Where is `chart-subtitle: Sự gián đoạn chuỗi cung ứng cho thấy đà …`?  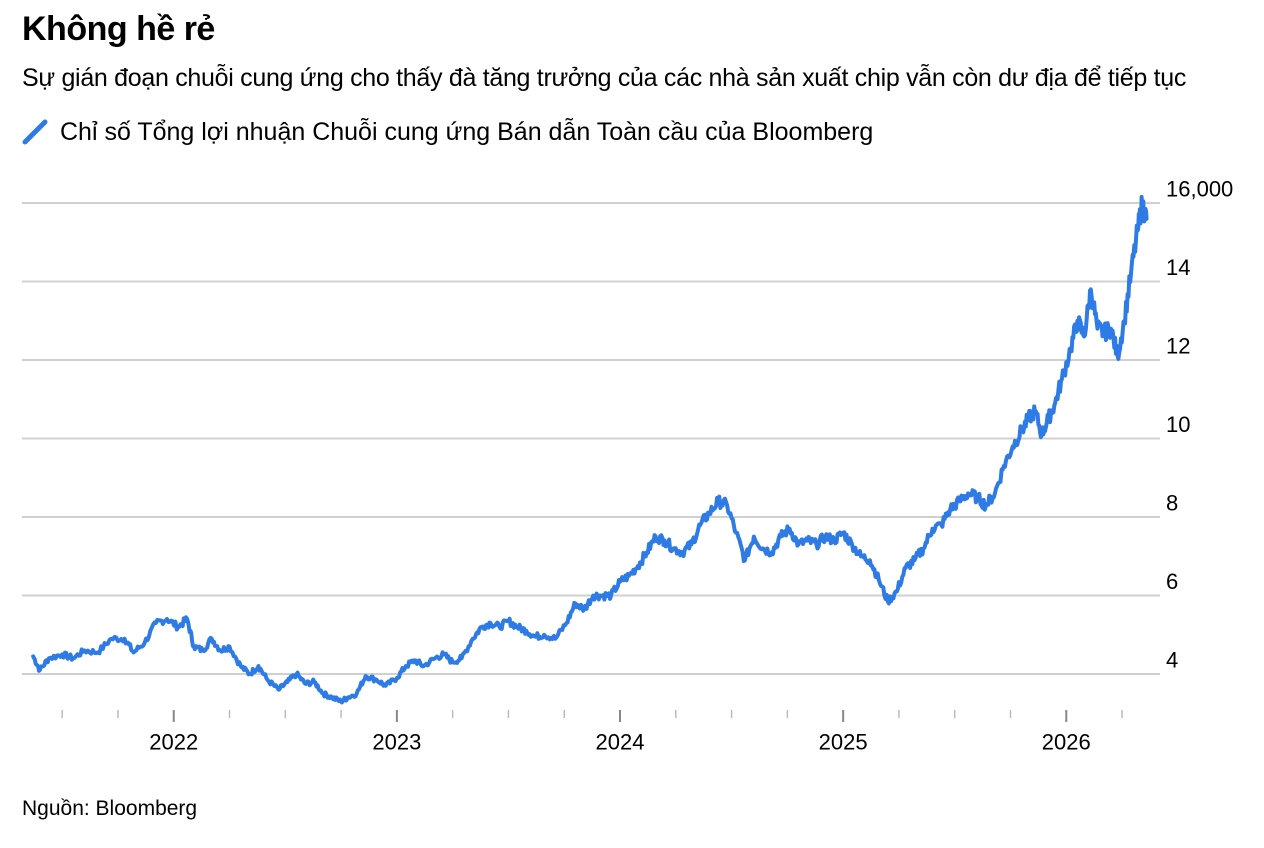
chart-subtitle: Sự gián đoạn chuỗi cung ứng cho thấy đà … is located at coordinates (604, 78).